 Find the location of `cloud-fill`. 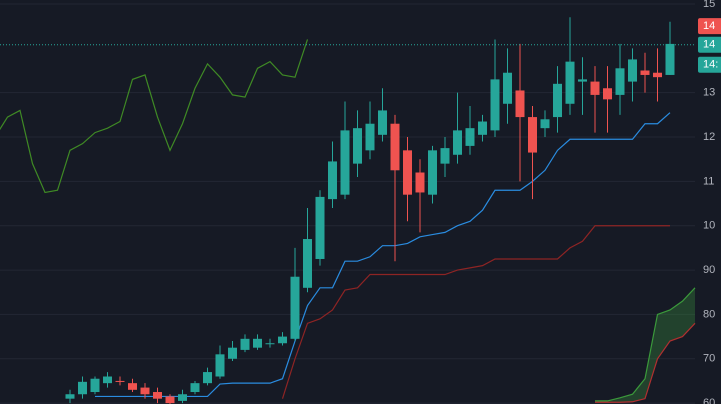

cloud-fill is located at coordinates (645, 345).